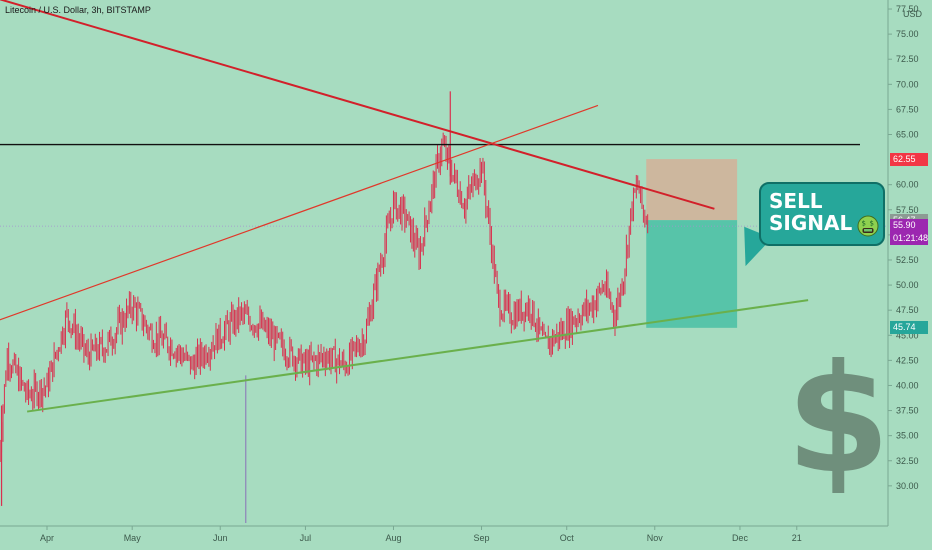 The width and height of the screenshot is (932, 550). What do you see at coordinates (907, 335) in the screenshot?
I see `y-tick-label: 45.00` at bounding box center [907, 335].